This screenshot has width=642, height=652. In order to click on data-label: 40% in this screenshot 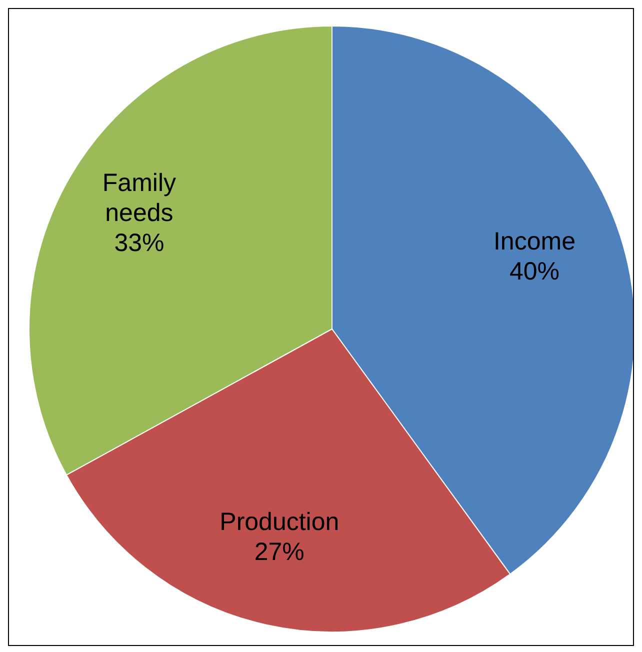, I will do `click(534, 272)`.